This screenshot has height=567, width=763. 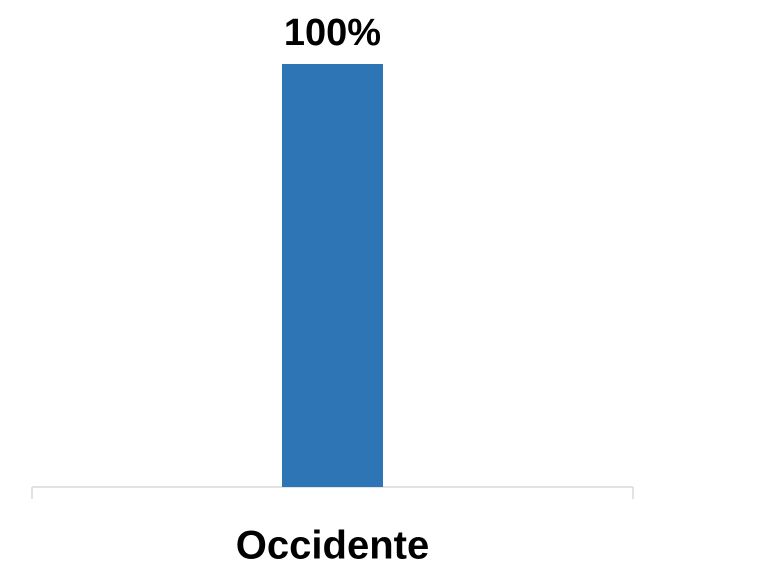 I want to click on data-label: 100%, so click(x=332, y=33).